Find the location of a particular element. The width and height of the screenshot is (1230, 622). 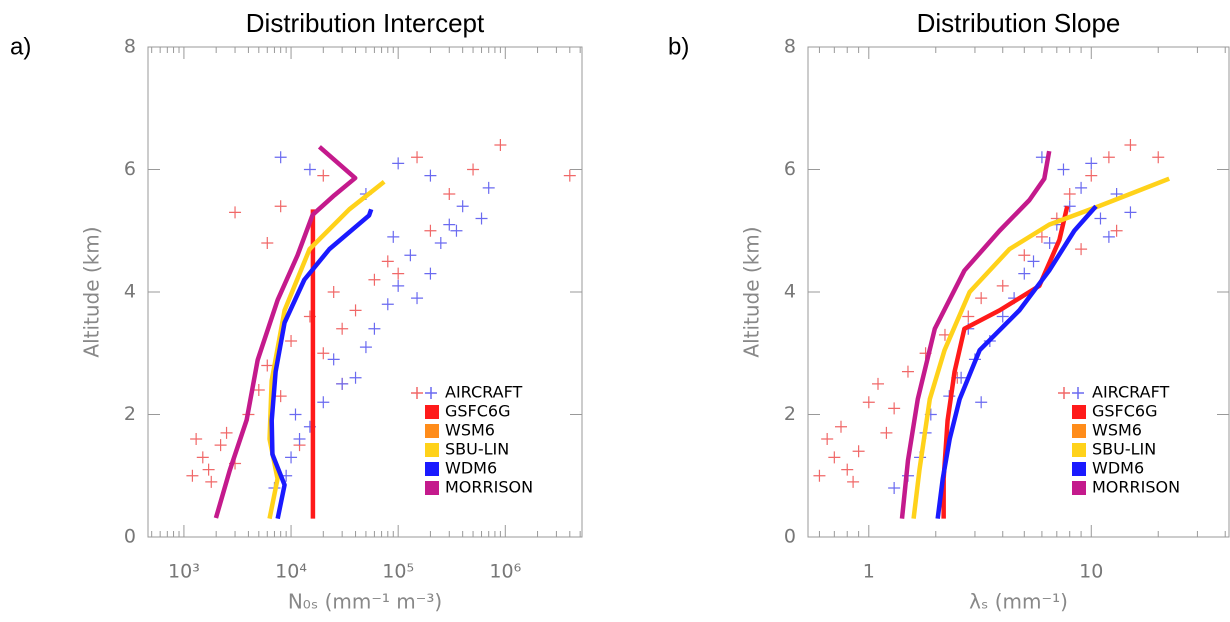

legend-label: AIRCRAFT is located at coordinates (1130, 392).